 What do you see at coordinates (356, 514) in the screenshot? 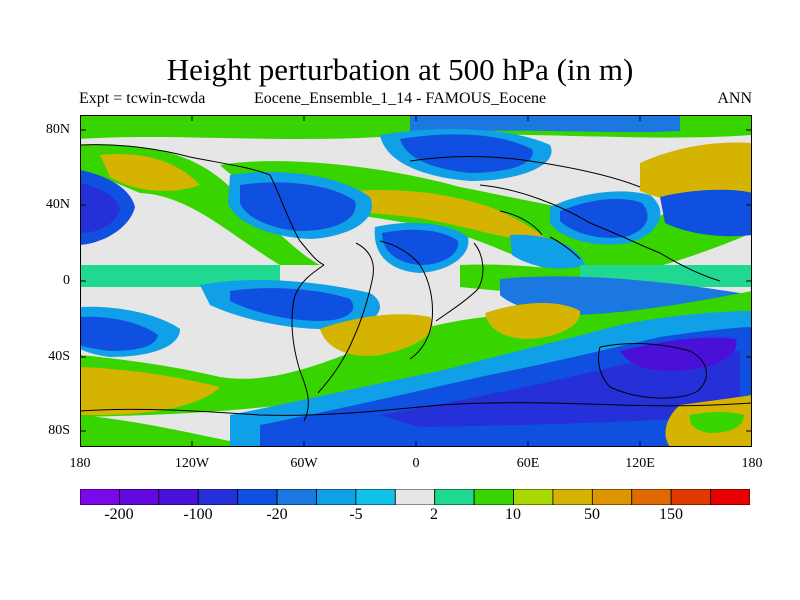
I see `colorbar-label: -5` at bounding box center [356, 514].